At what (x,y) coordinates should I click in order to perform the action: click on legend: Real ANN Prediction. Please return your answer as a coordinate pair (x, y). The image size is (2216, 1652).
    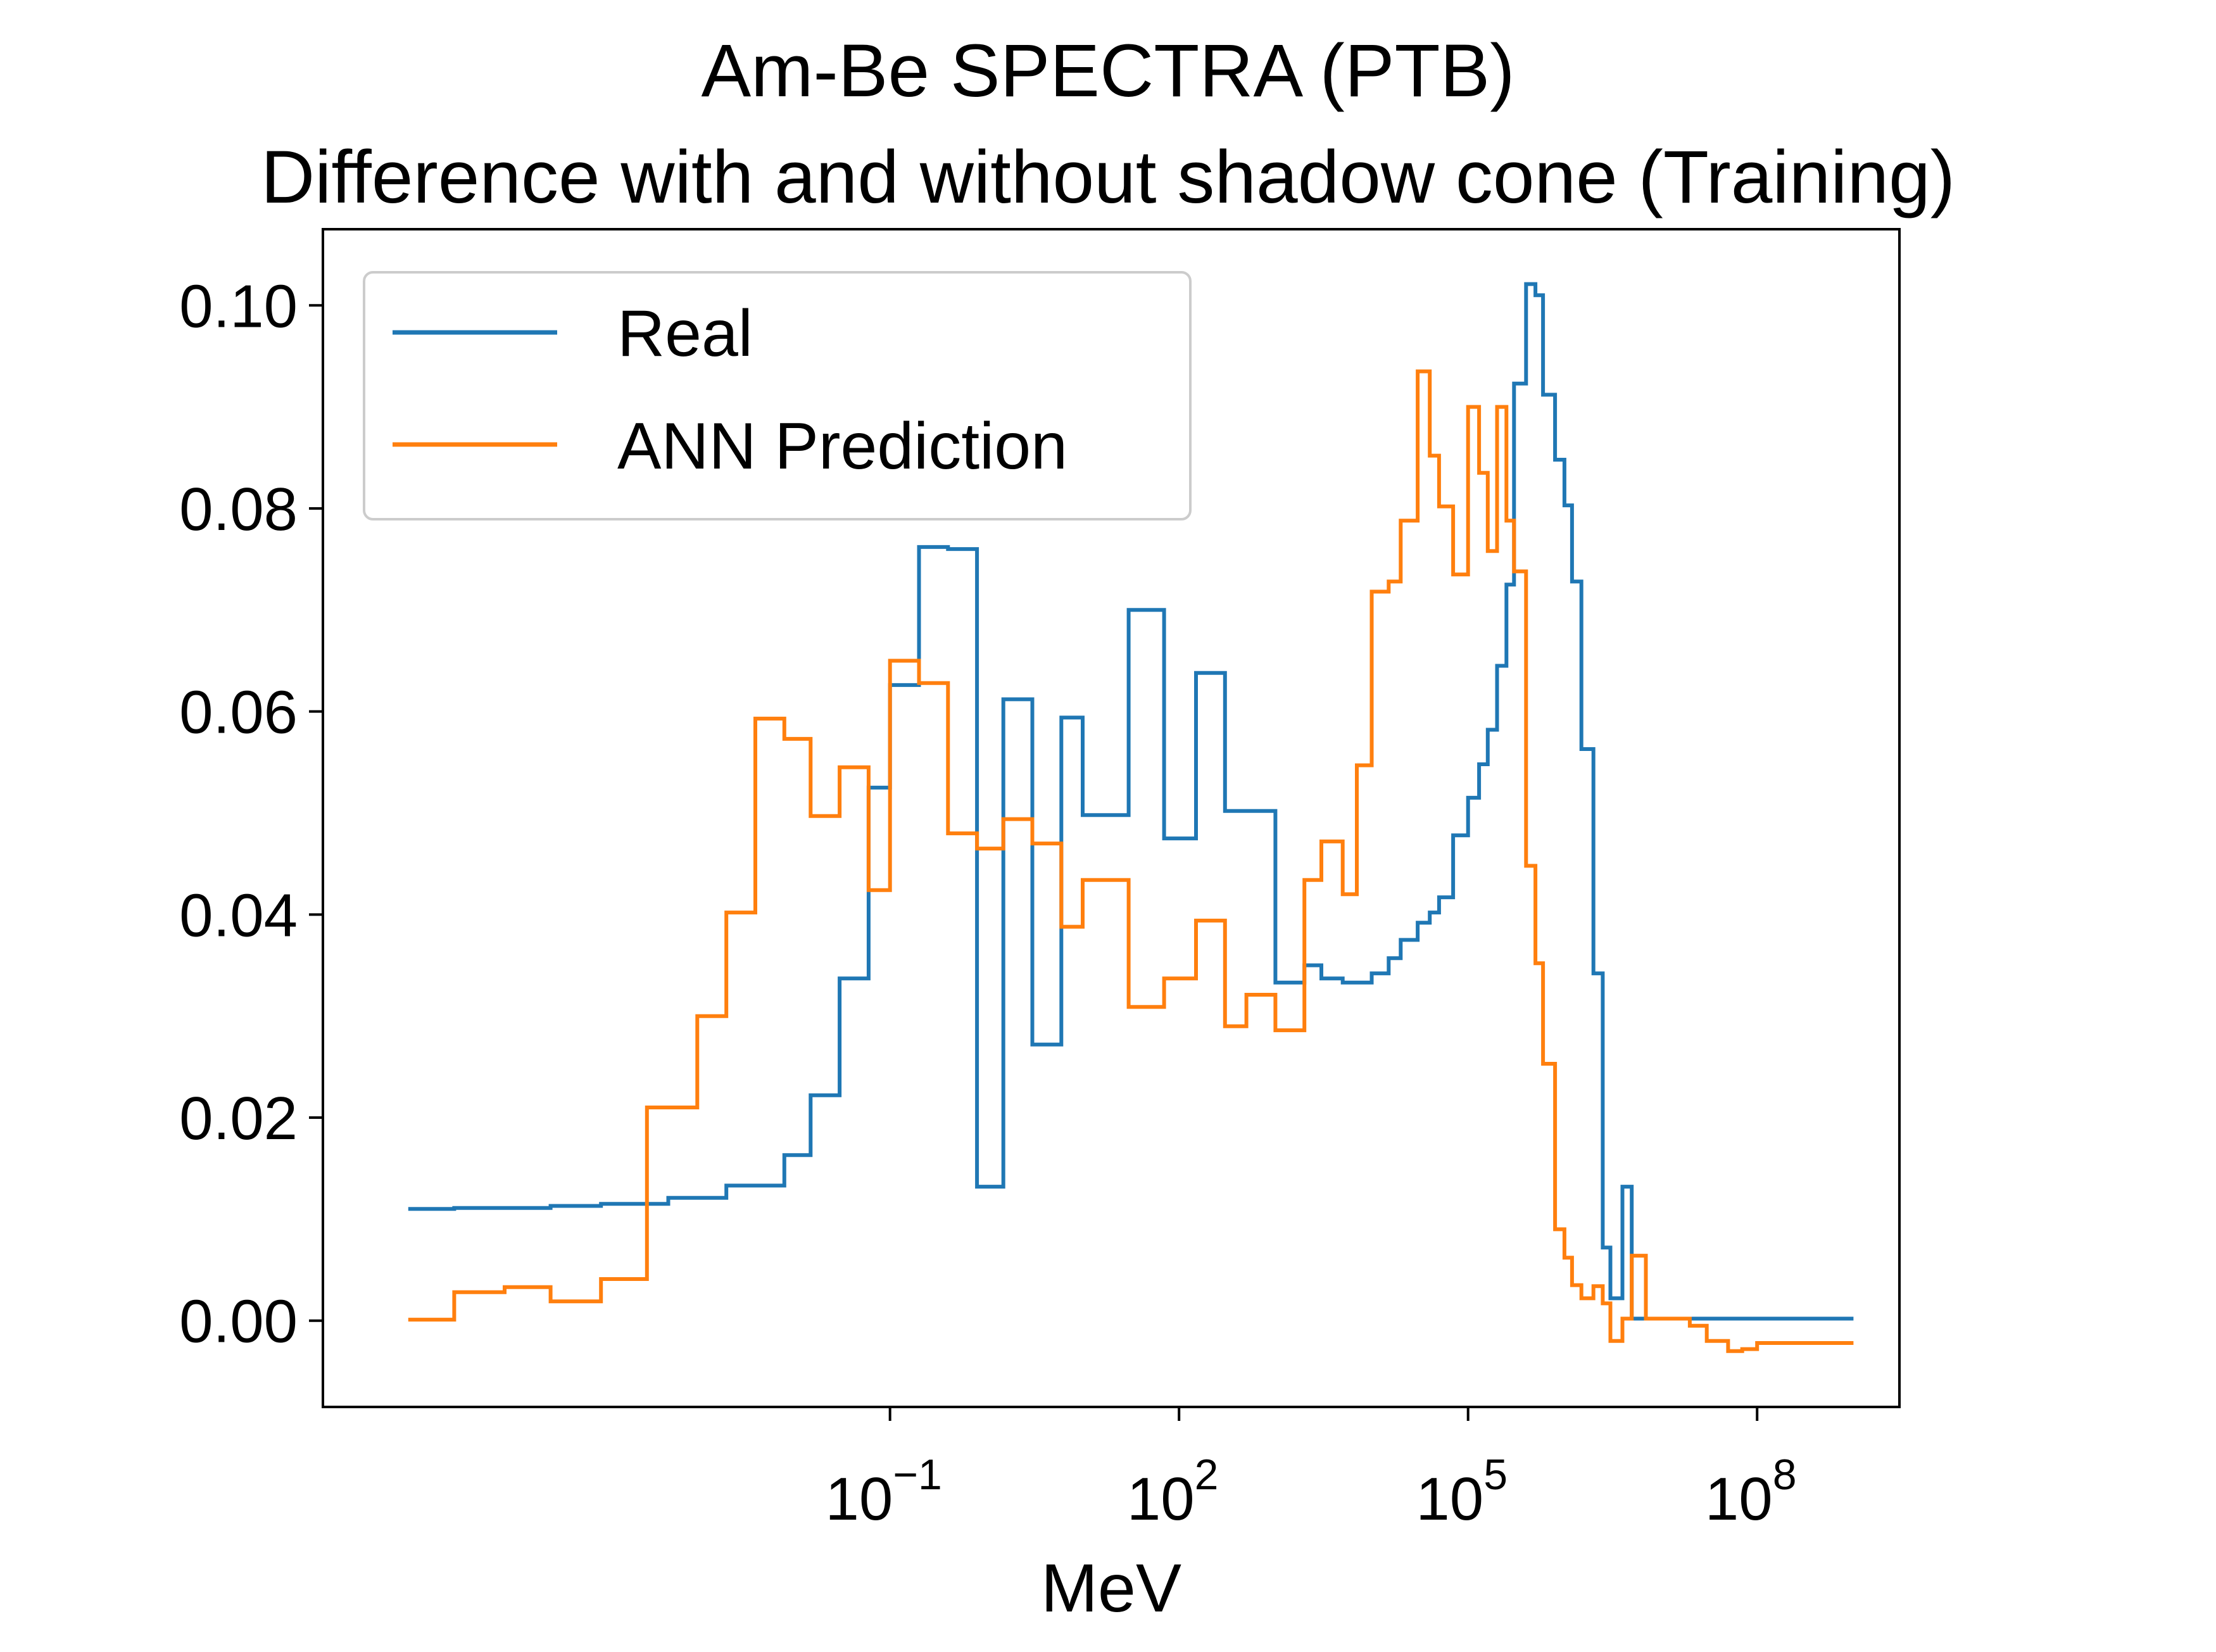
    Looking at the image, I should click on (777, 396).